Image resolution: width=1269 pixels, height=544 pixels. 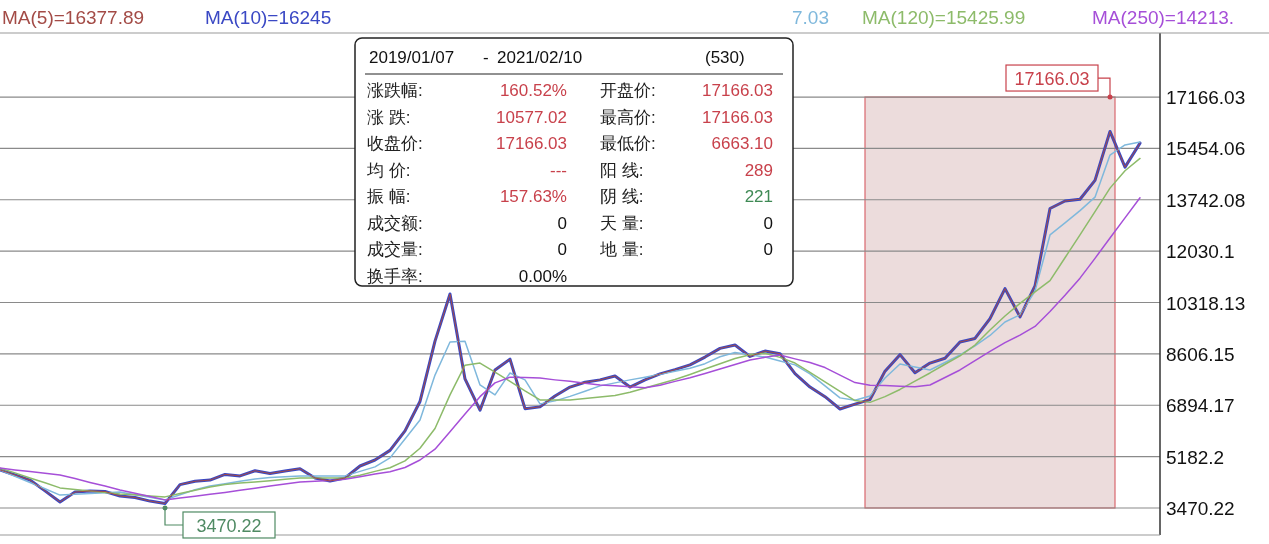 I want to click on y-tick-label: 17166.03, so click(x=1206, y=98).